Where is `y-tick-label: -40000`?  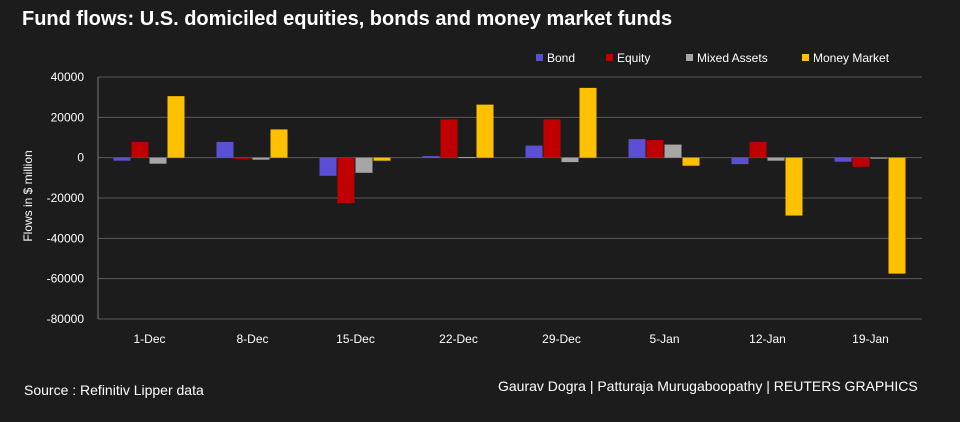
y-tick-label: -40000 is located at coordinates (66, 238).